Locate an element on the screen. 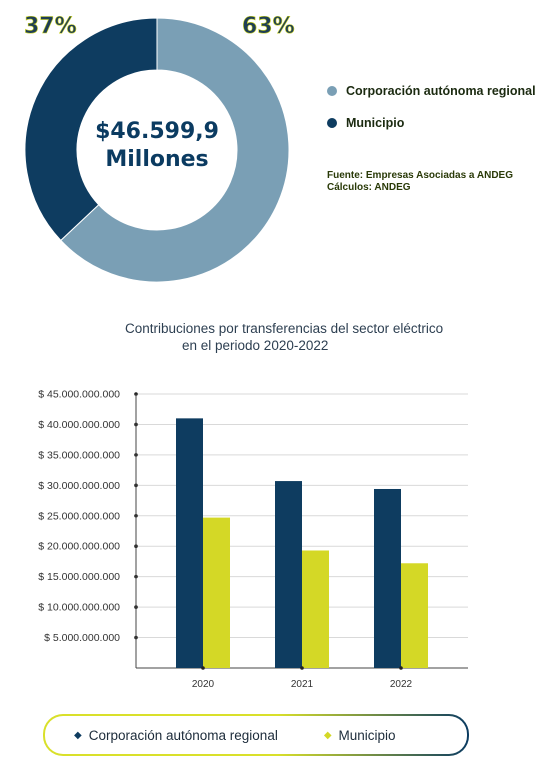 This screenshot has width=559, height=773. y-tick-label: $ 20.000.000.000 is located at coordinates (79, 547).